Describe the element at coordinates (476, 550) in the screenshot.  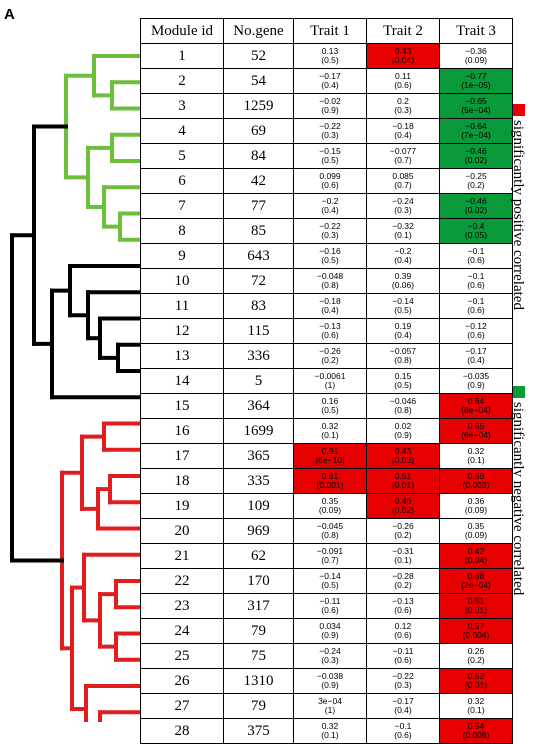
I see `correlation-value: 0.42` at that location.